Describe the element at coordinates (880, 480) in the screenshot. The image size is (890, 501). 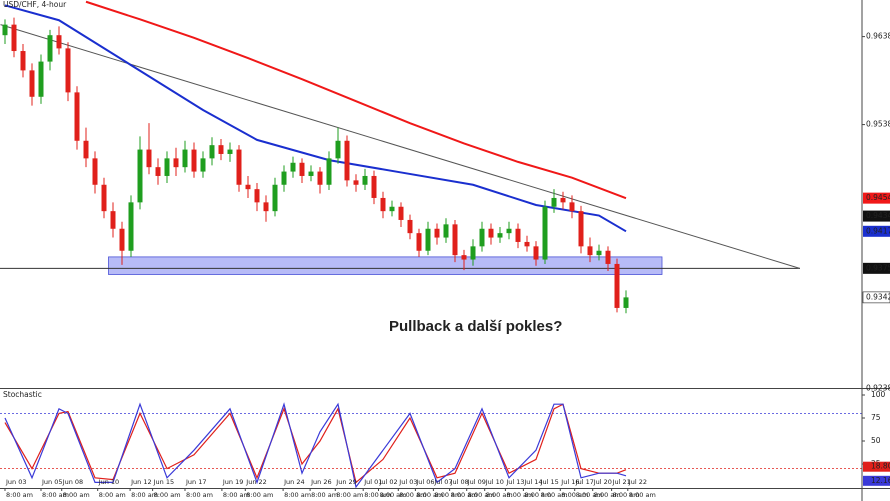
I see `value-tag-label: 12.16` at that location.